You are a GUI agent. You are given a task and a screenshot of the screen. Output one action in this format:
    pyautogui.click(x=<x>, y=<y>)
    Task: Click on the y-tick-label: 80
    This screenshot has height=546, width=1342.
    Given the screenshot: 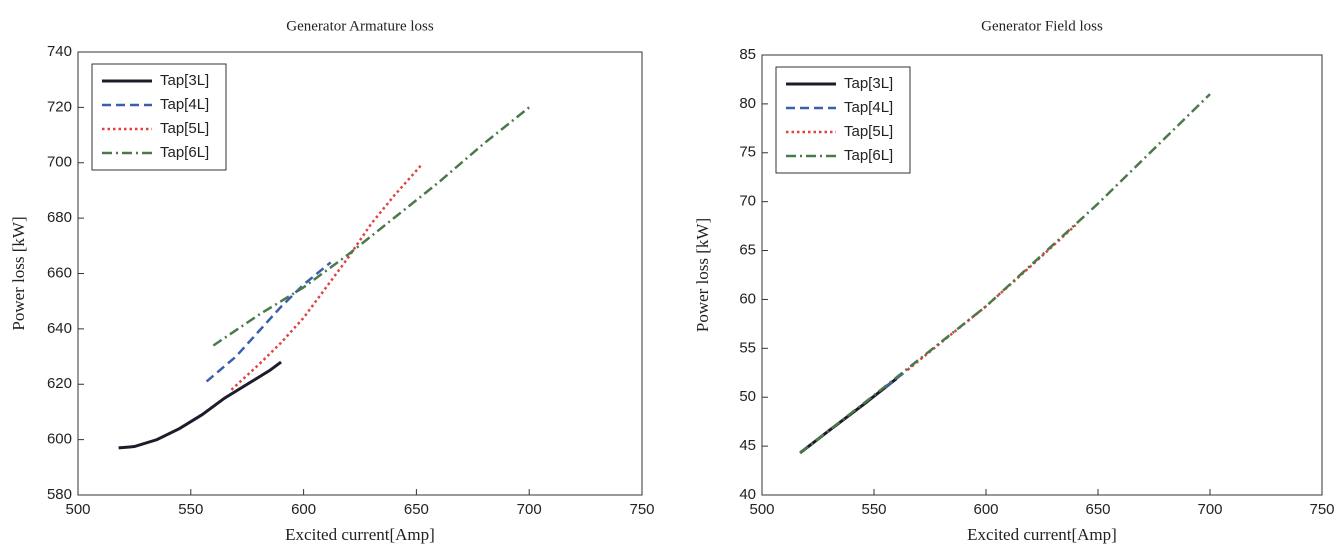 What is the action you would take?
    pyautogui.click(x=747, y=103)
    